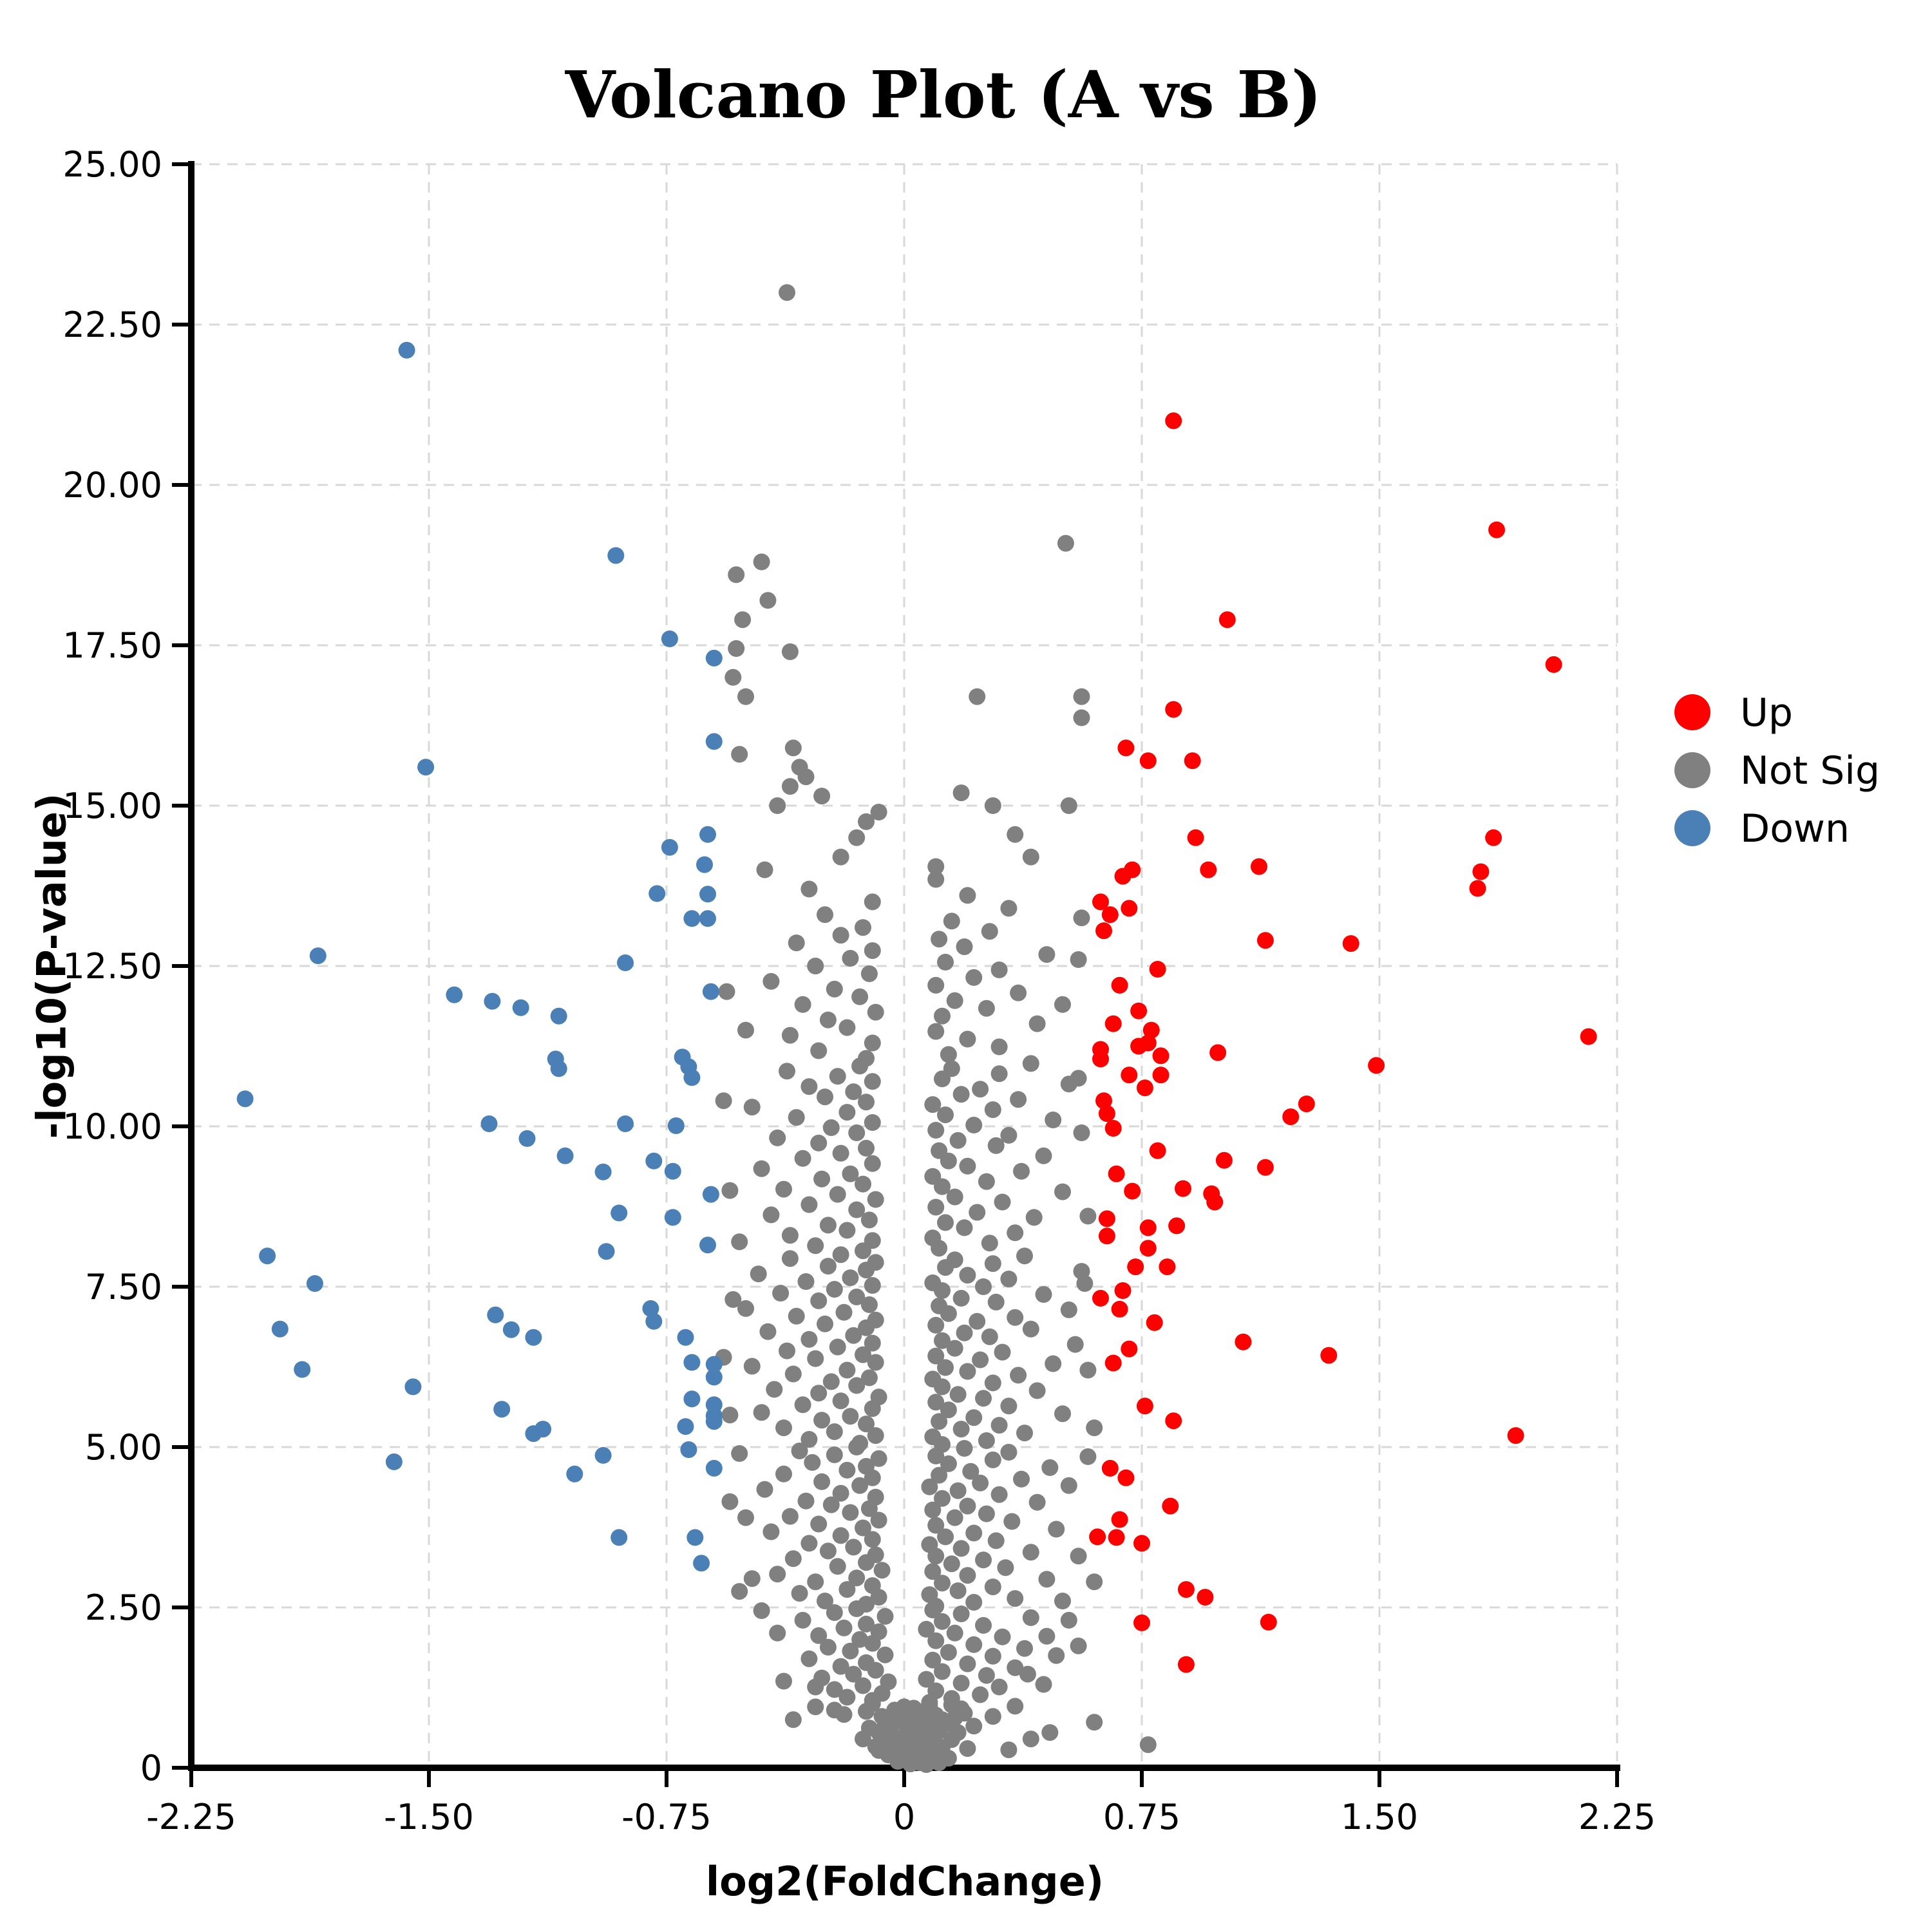 The width and height of the screenshot is (1932, 1932). Describe the element at coordinates (666, 1817) in the screenshot. I see `x-tick-label: -0.75` at that location.